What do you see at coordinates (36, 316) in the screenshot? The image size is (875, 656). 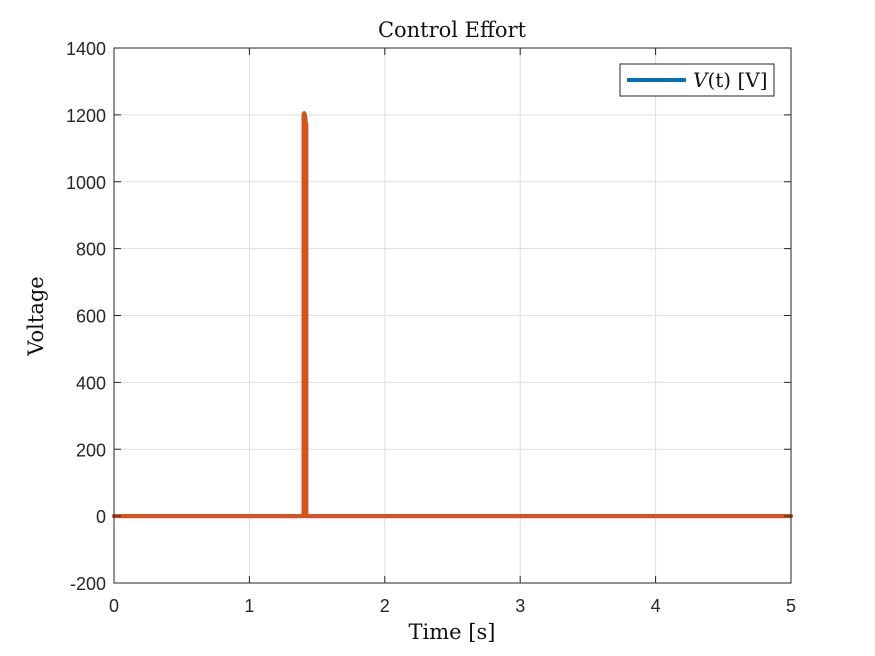 I see `y-axis-label: Voltage` at bounding box center [36, 316].